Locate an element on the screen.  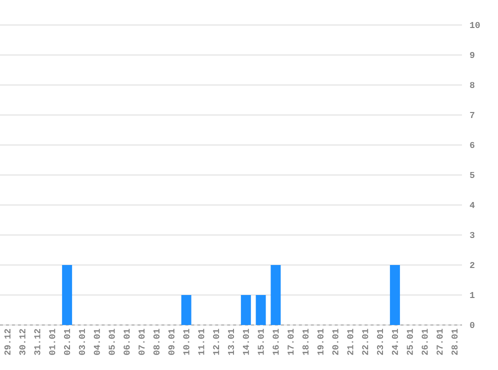
y-tick-label: 0 is located at coordinates (472, 325).